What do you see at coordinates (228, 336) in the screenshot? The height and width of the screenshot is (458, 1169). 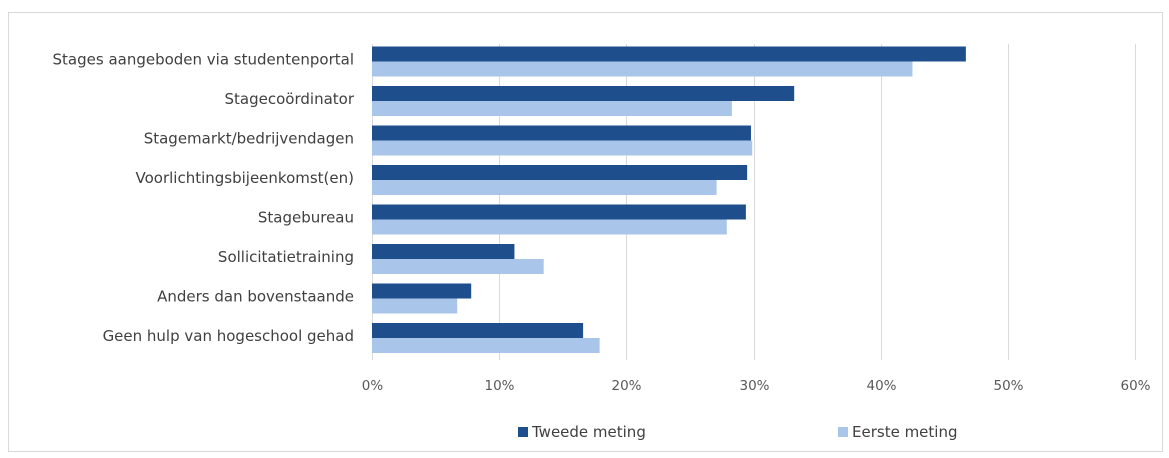 I see `category-label: Geen hulp van hogeschool gehad` at bounding box center [228, 336].